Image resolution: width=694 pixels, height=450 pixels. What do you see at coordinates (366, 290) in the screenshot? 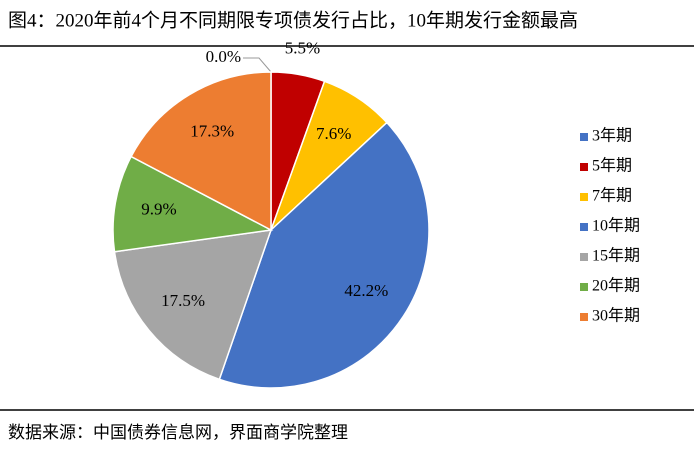
I see `data-label: 42.2%` at bounding box center [366, 290].